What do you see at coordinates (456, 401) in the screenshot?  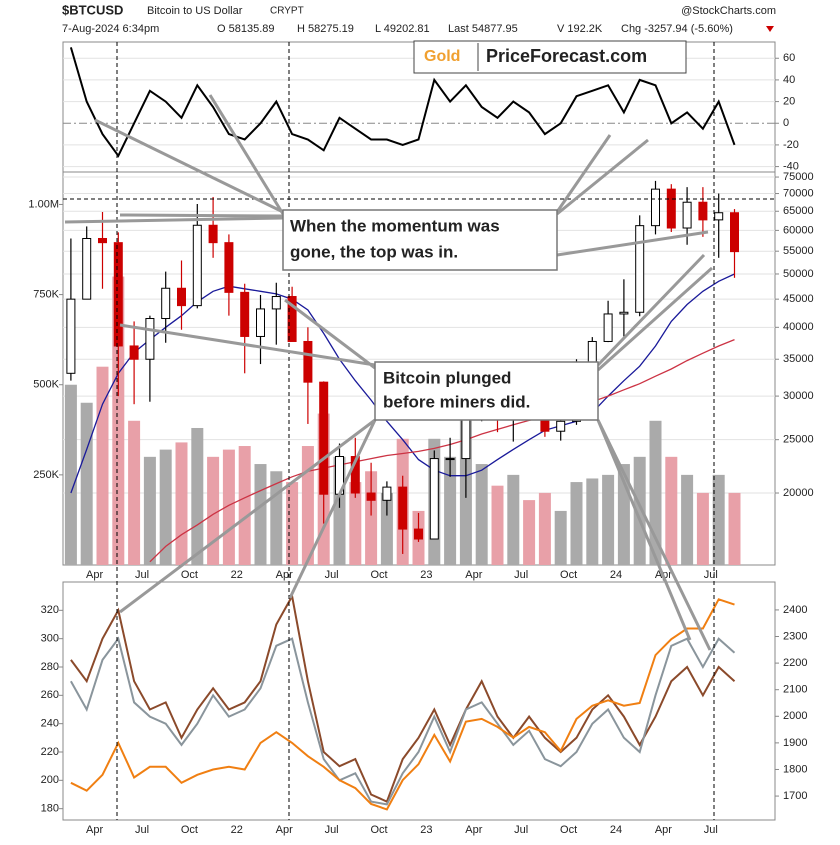 I see `annotation: before miners did.` at bounding box center [456, 401].